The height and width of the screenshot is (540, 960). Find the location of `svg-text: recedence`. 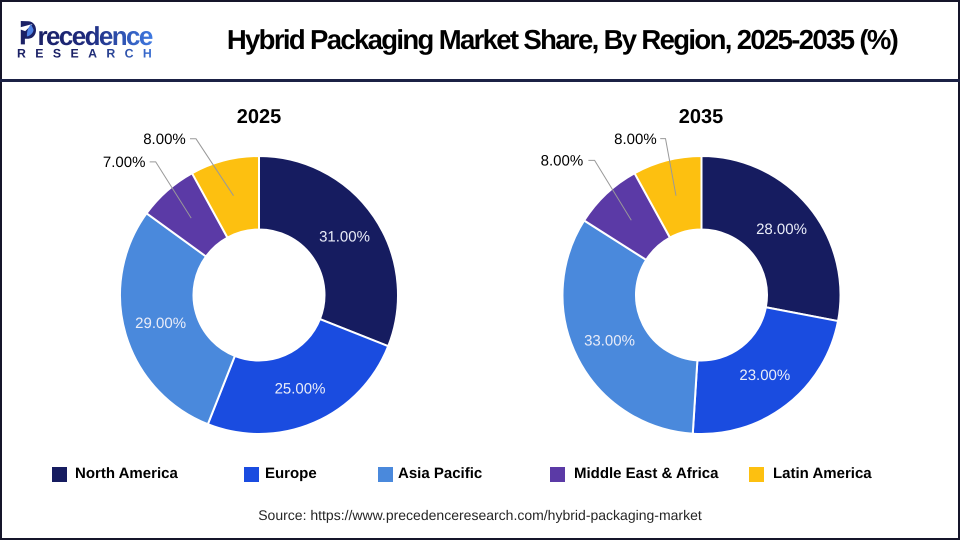

svg-text: recedence is located at coordinates (95, 36).